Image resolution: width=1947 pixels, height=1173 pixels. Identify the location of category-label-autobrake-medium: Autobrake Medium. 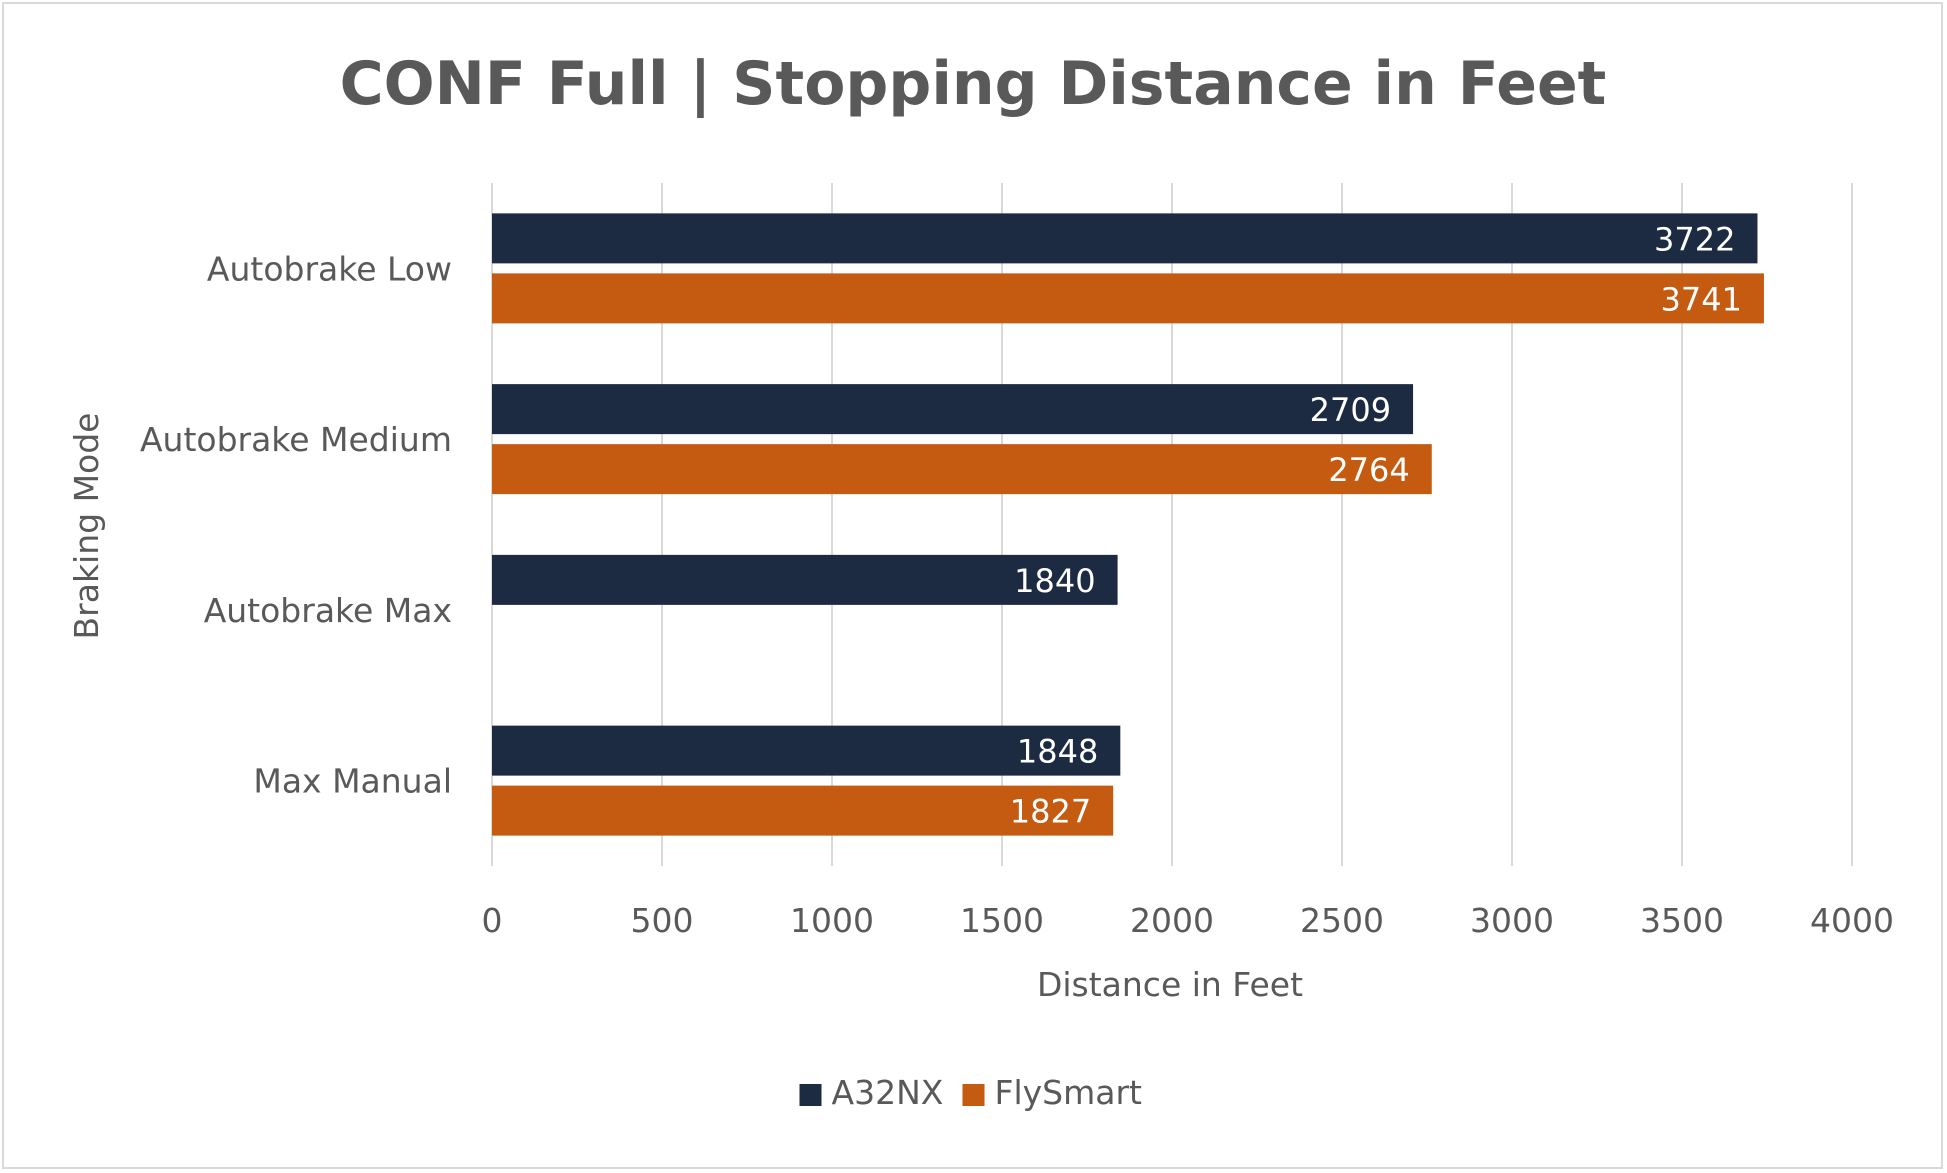
(296, 439).